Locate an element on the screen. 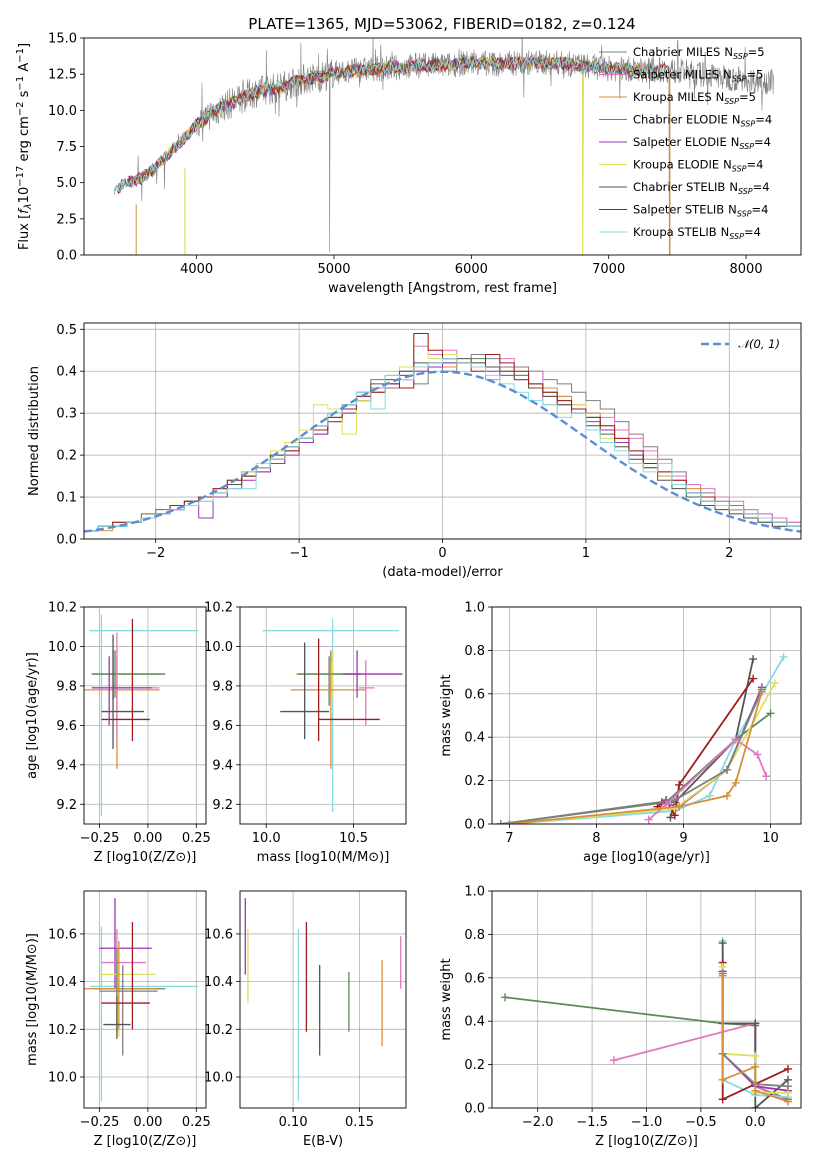 Image resolution: width=819 pixels, height=1170 pixels. y-tick-label: 0.0 is located at coordinates (66, 540).